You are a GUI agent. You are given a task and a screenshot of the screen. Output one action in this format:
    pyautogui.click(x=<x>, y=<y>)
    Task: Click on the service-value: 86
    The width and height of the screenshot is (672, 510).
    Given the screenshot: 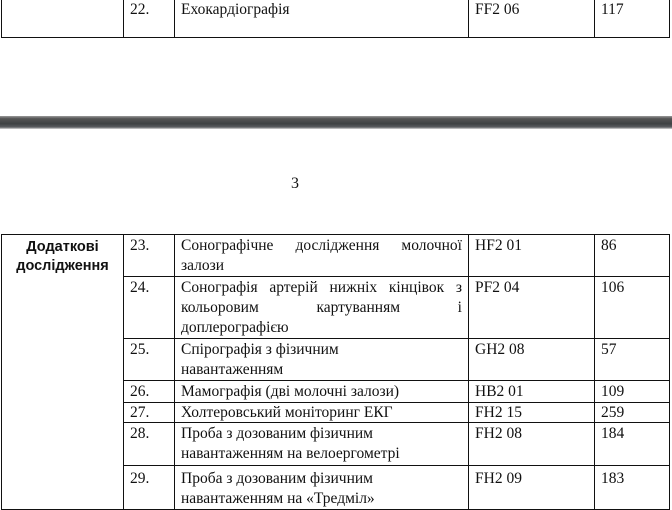 What is the action you would take?
    pyautogui.click(x=632, y=255)
    